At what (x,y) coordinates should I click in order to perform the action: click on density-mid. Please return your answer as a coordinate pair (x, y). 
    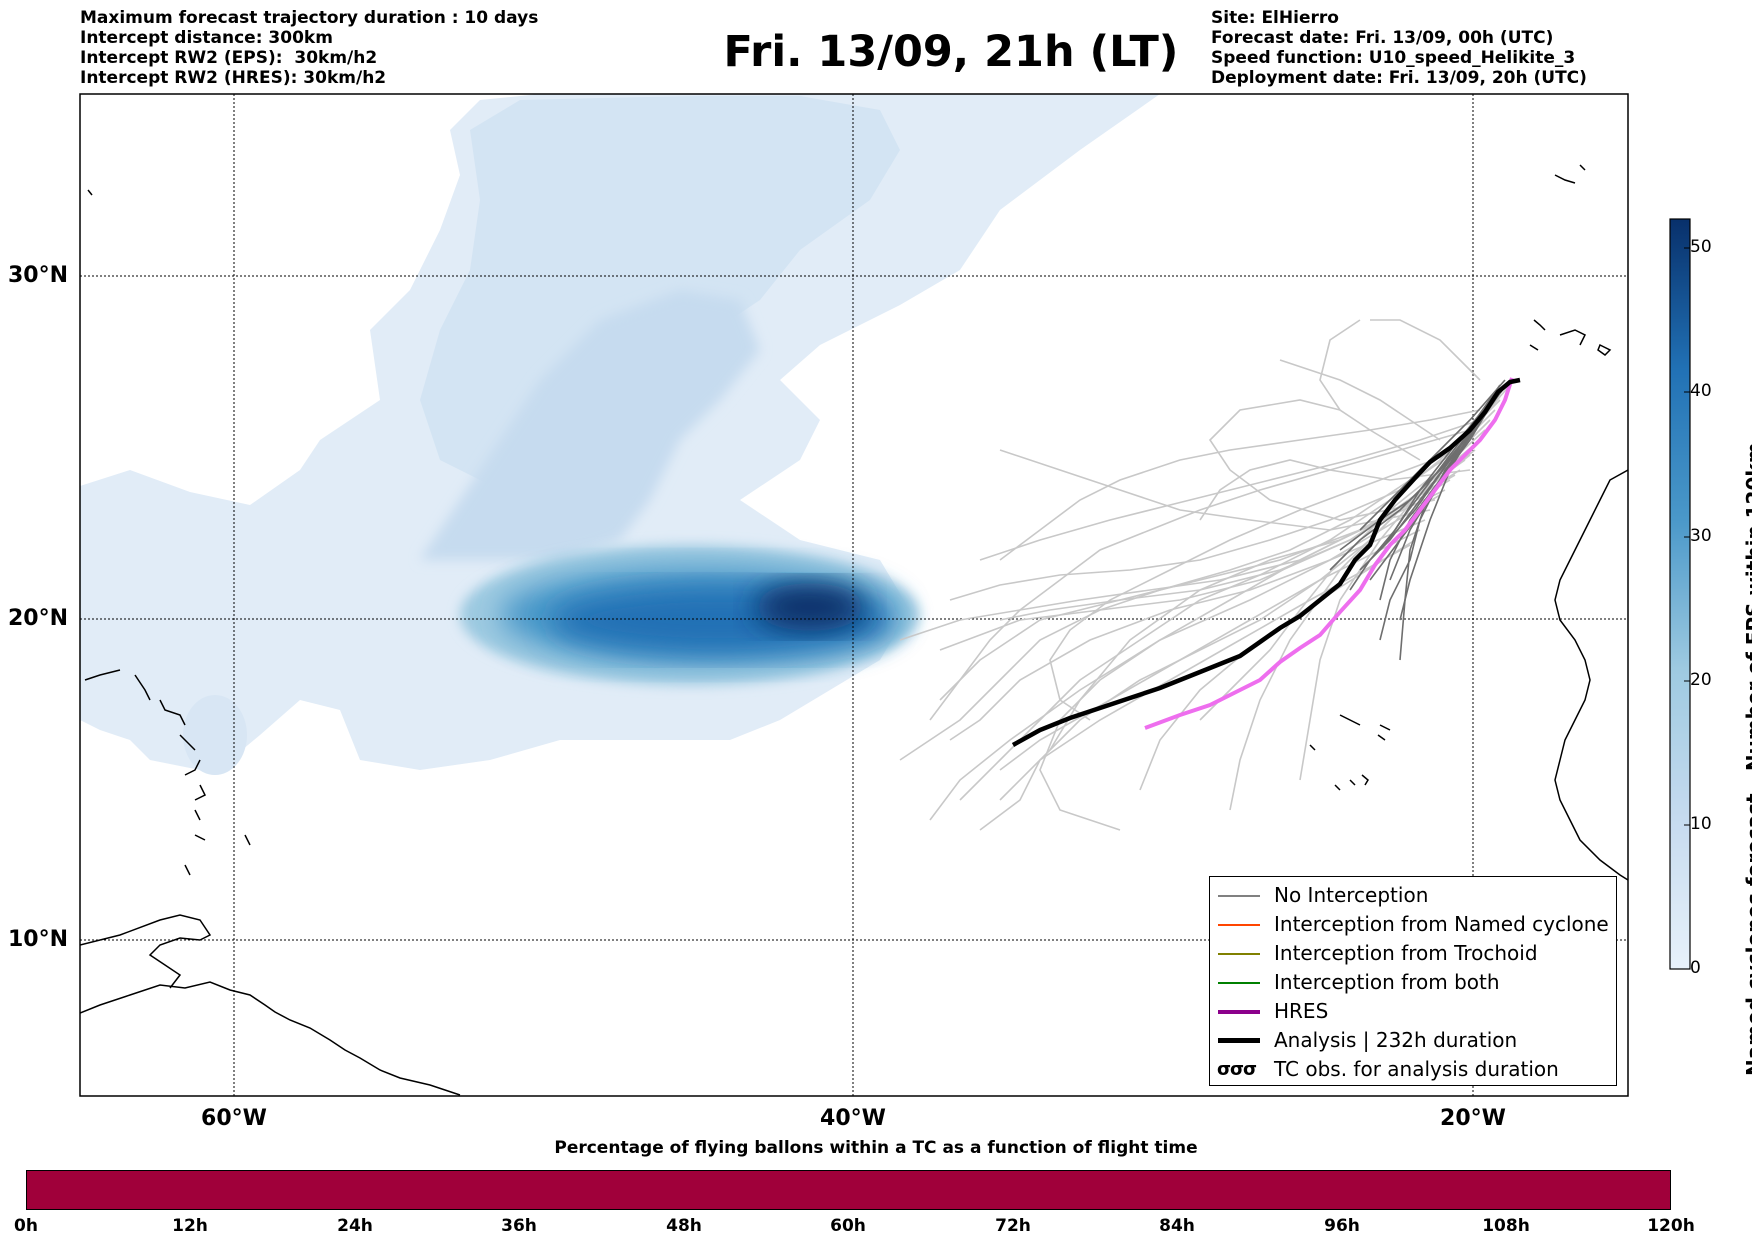
    Looking at the image, I should click on (590, 425).